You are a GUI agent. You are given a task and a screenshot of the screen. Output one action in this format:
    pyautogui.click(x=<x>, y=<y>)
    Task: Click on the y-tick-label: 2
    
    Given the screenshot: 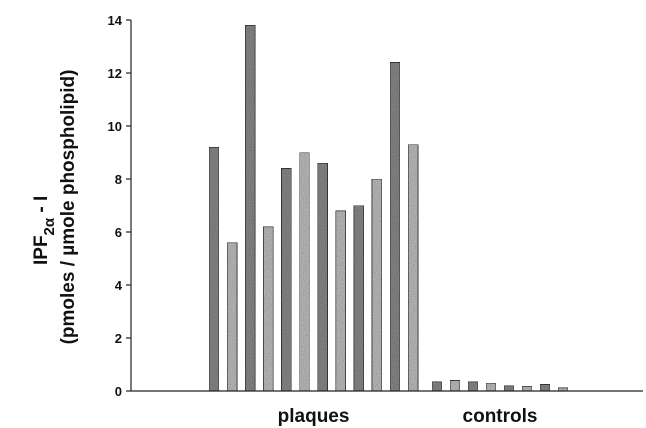 What is the action you would take?
    pyautogui.click(x=118, y=338)
    